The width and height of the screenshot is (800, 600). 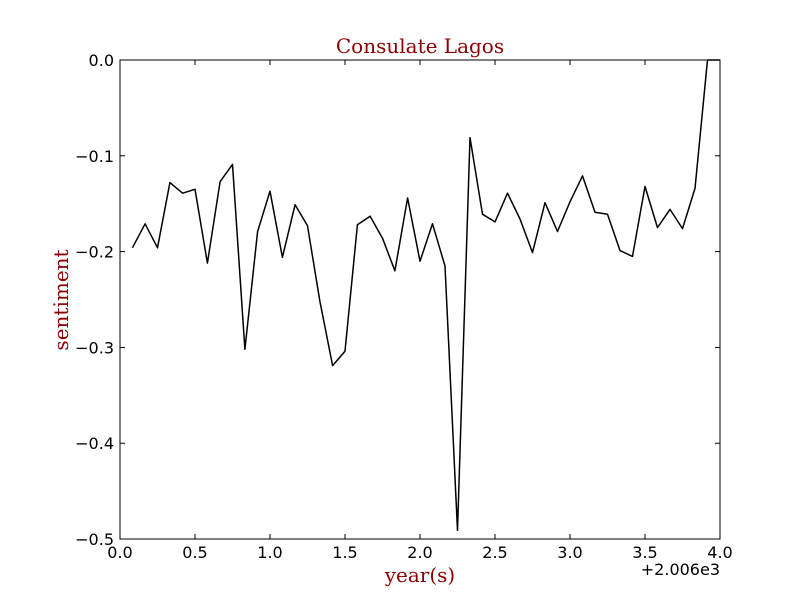 What do you see at coordinates (94, 443) in the screenshot?
I see `y-tick-label: −0.4` at bounding box center [94, 443].